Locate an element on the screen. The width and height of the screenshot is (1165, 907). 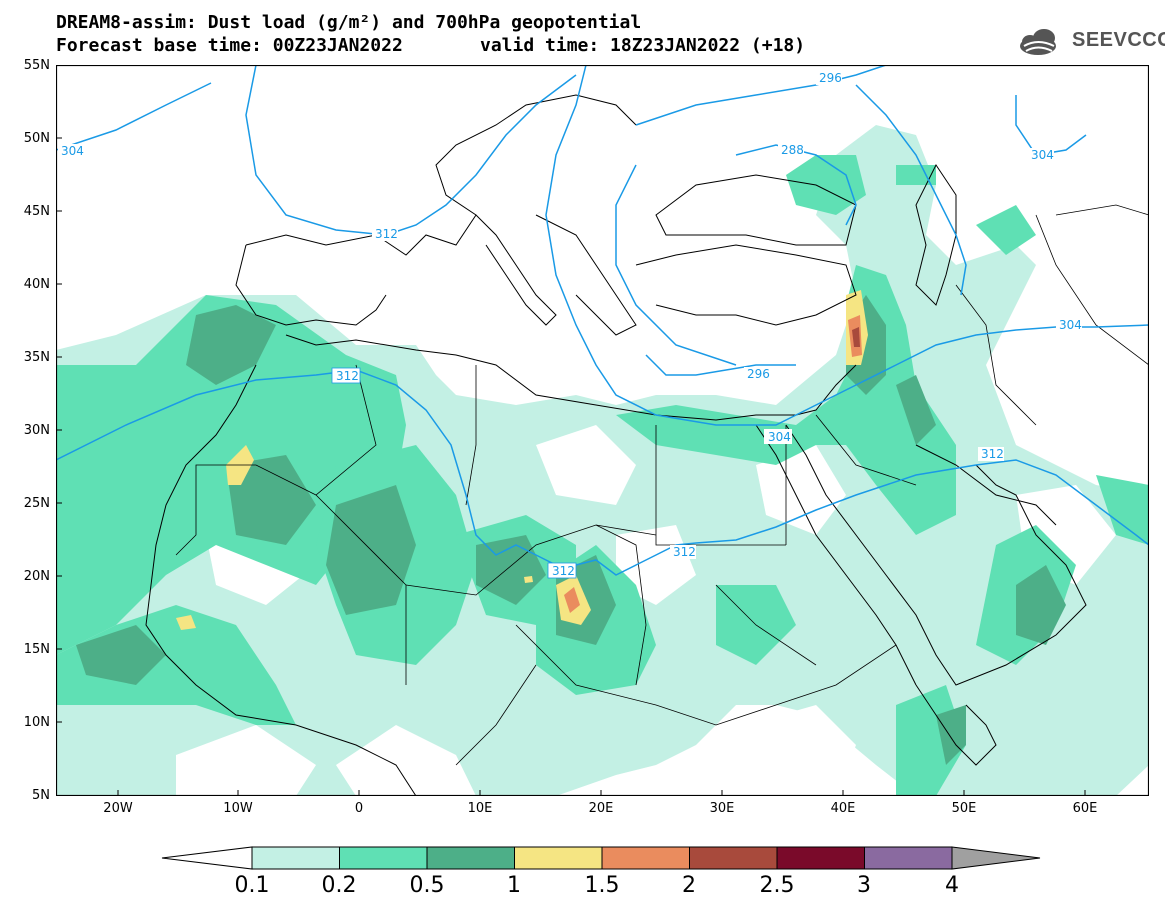
colorbar-label: 0.2 is located at coordinates (339, 885).